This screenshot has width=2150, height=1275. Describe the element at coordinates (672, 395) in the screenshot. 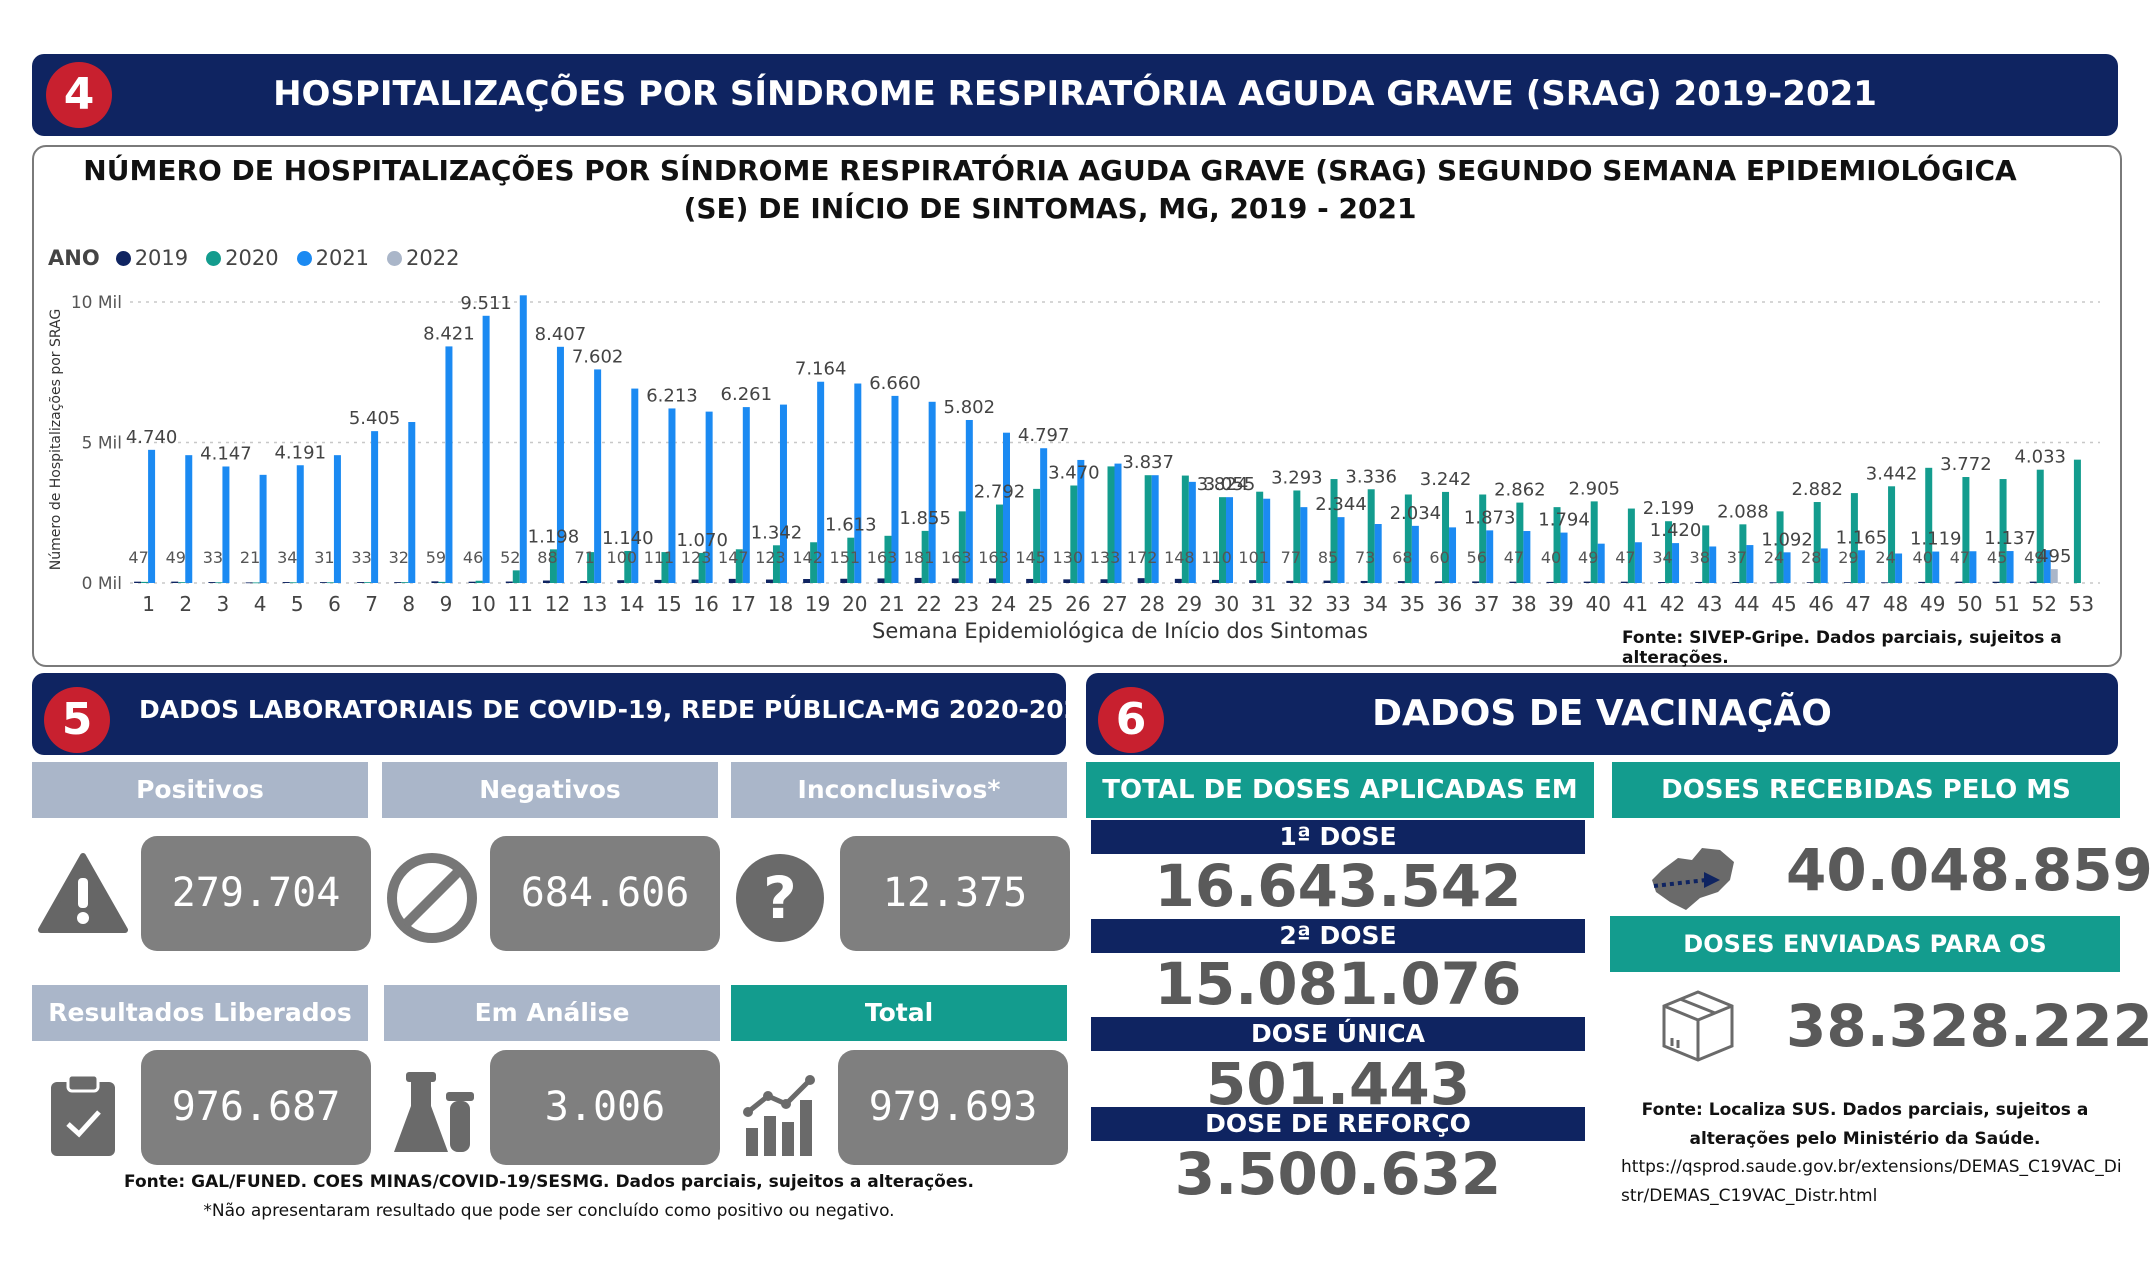

I see `data-label-2021-week-15: 6.213` at that location.